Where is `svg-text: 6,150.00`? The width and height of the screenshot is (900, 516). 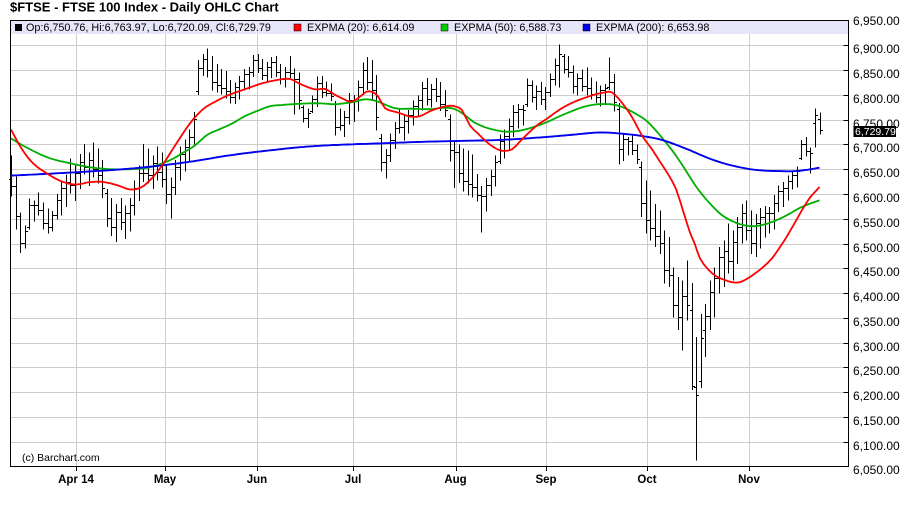 svg-text: 6,150.00 is located at coordinates (876, 421).